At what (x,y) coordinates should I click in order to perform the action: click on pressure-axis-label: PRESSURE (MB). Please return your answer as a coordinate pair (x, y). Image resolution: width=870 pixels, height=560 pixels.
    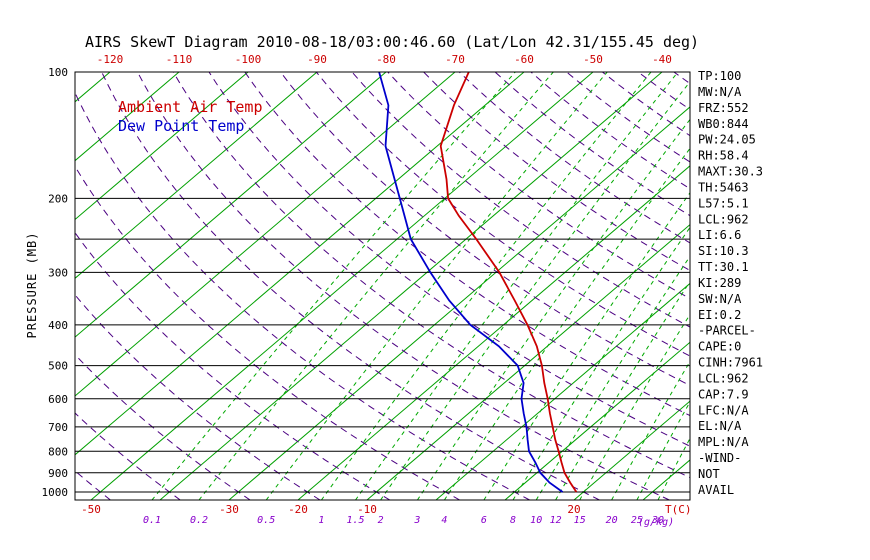
    Looking at the image, I should click on (32, 285).